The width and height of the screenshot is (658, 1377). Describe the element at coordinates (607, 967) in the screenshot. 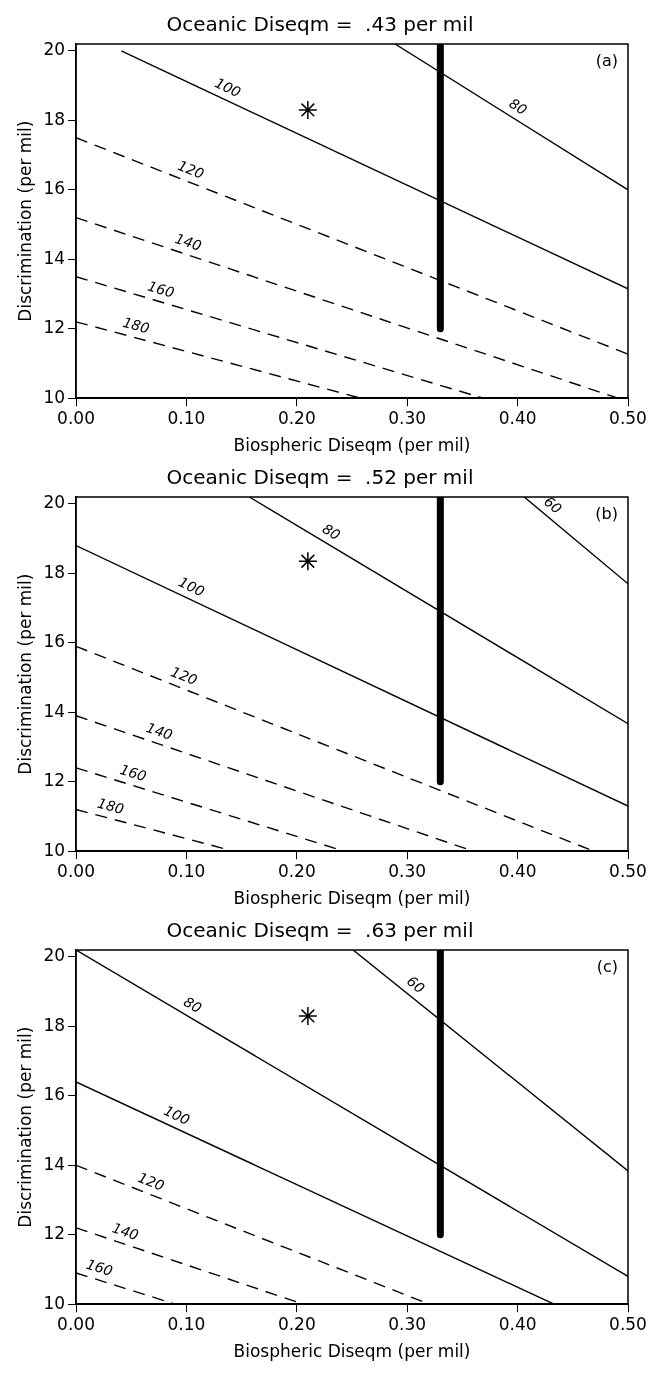

I see `annotation: (c)` at that location.